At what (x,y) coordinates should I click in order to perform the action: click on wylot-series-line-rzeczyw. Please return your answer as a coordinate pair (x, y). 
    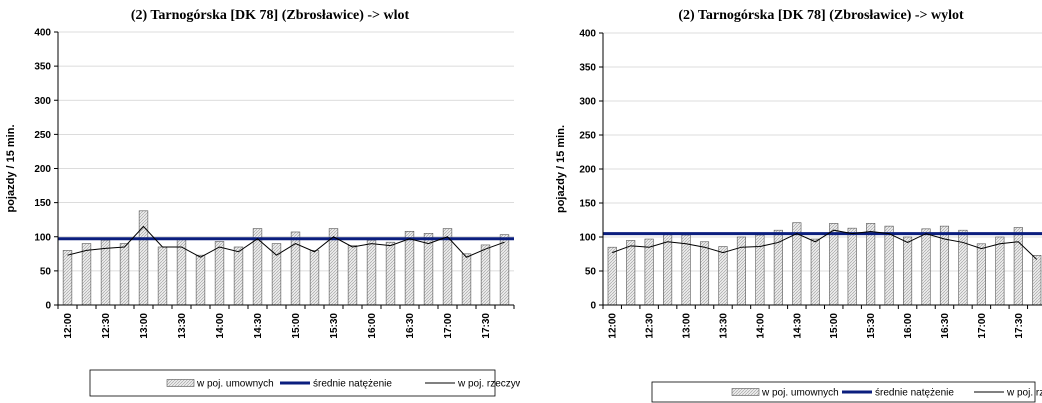
    Looking at the image, I should click on (825, 244).